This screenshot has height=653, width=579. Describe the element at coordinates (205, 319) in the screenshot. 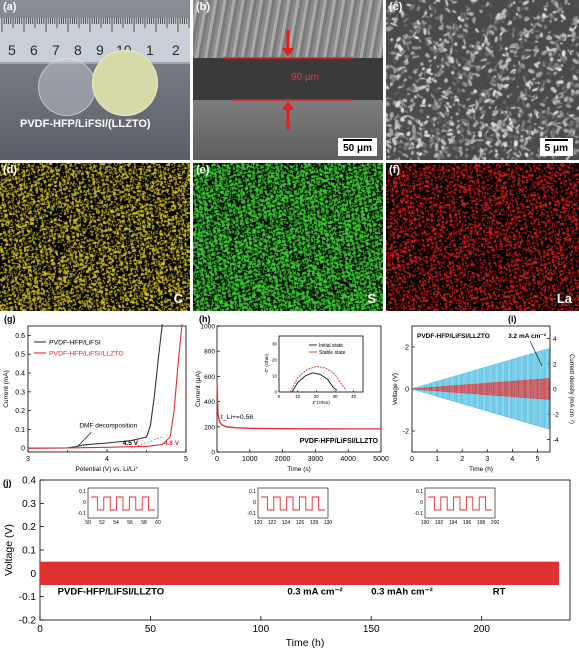

I see `panel-label: (h)` at that location.